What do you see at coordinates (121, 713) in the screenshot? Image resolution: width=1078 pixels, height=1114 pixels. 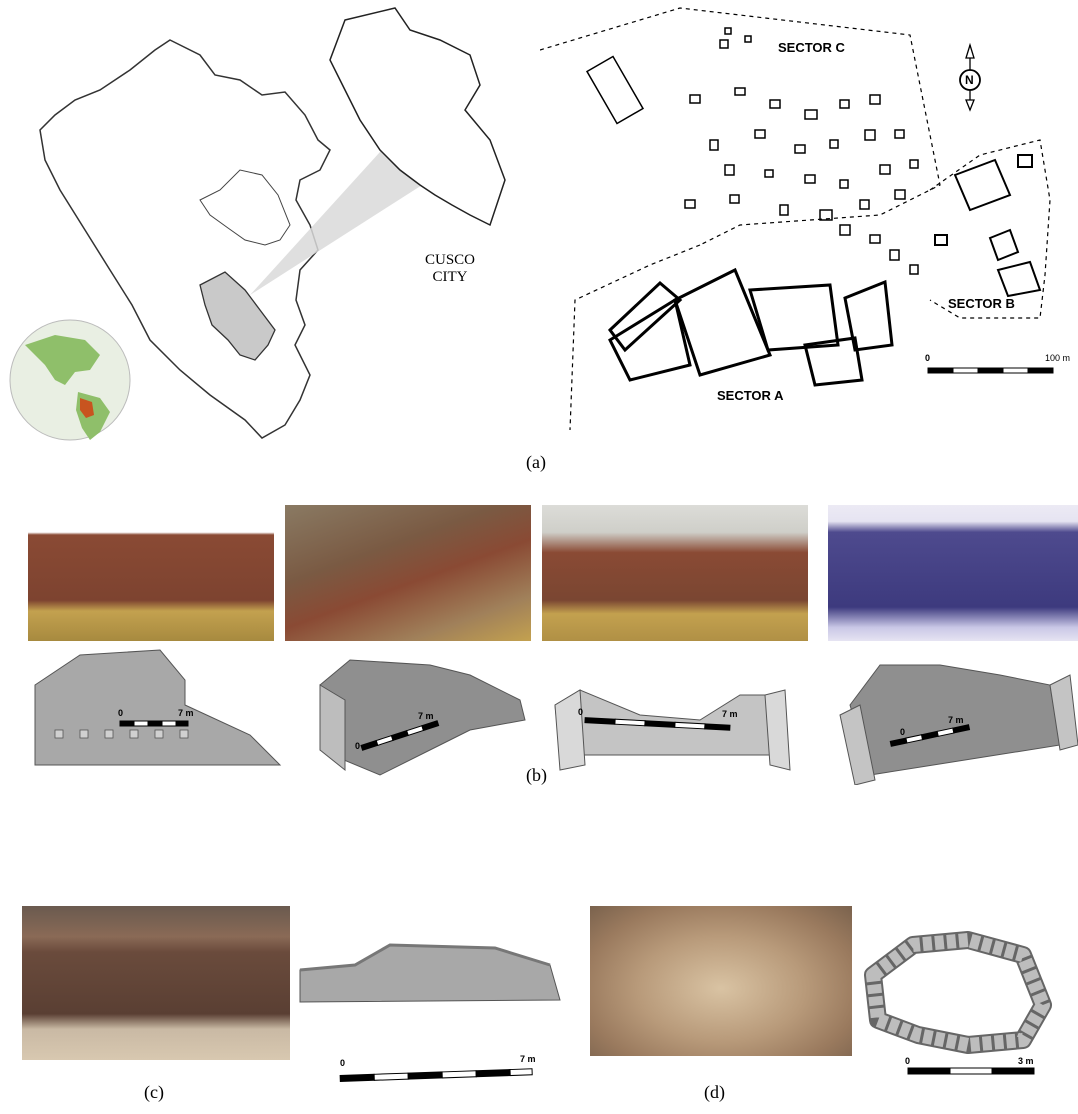 I see `scale-b1-zero: 0` at bounding box center [121, 713].